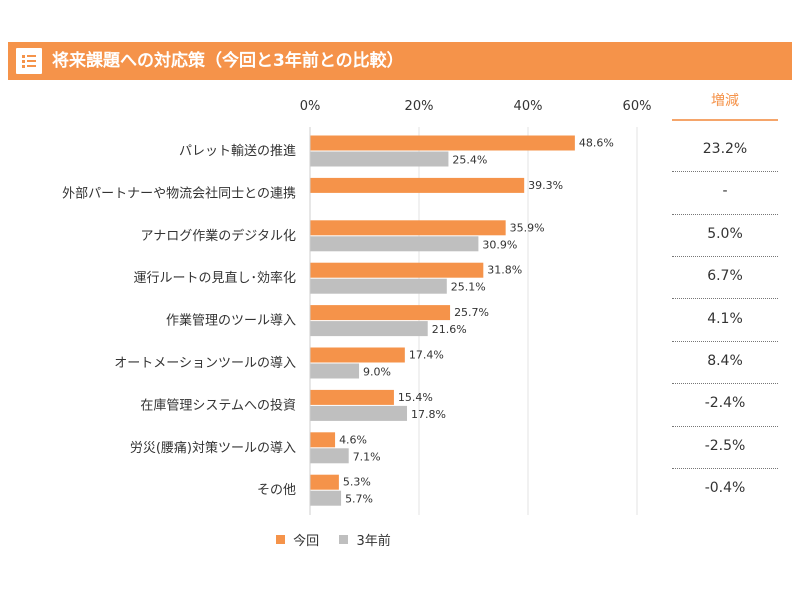  What do you see at coordinates (377, 372) in the screenshot?
I see `data-label-previous: 9.0%` at bounding box center [377, 372].